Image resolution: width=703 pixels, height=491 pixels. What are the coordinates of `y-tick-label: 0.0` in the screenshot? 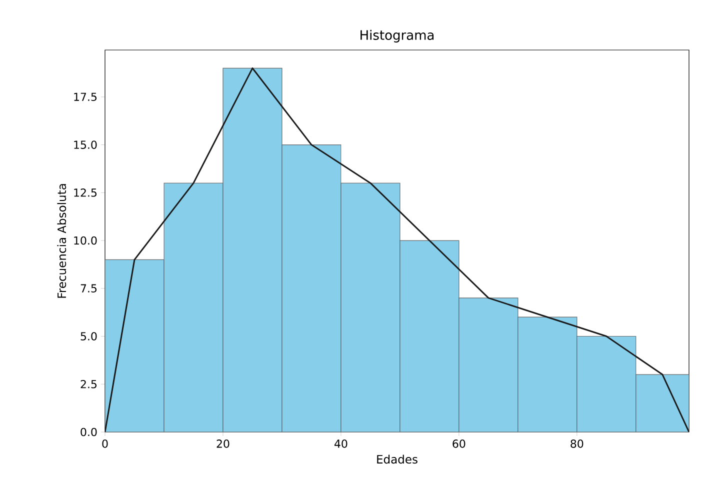 It's located at (88, 432).